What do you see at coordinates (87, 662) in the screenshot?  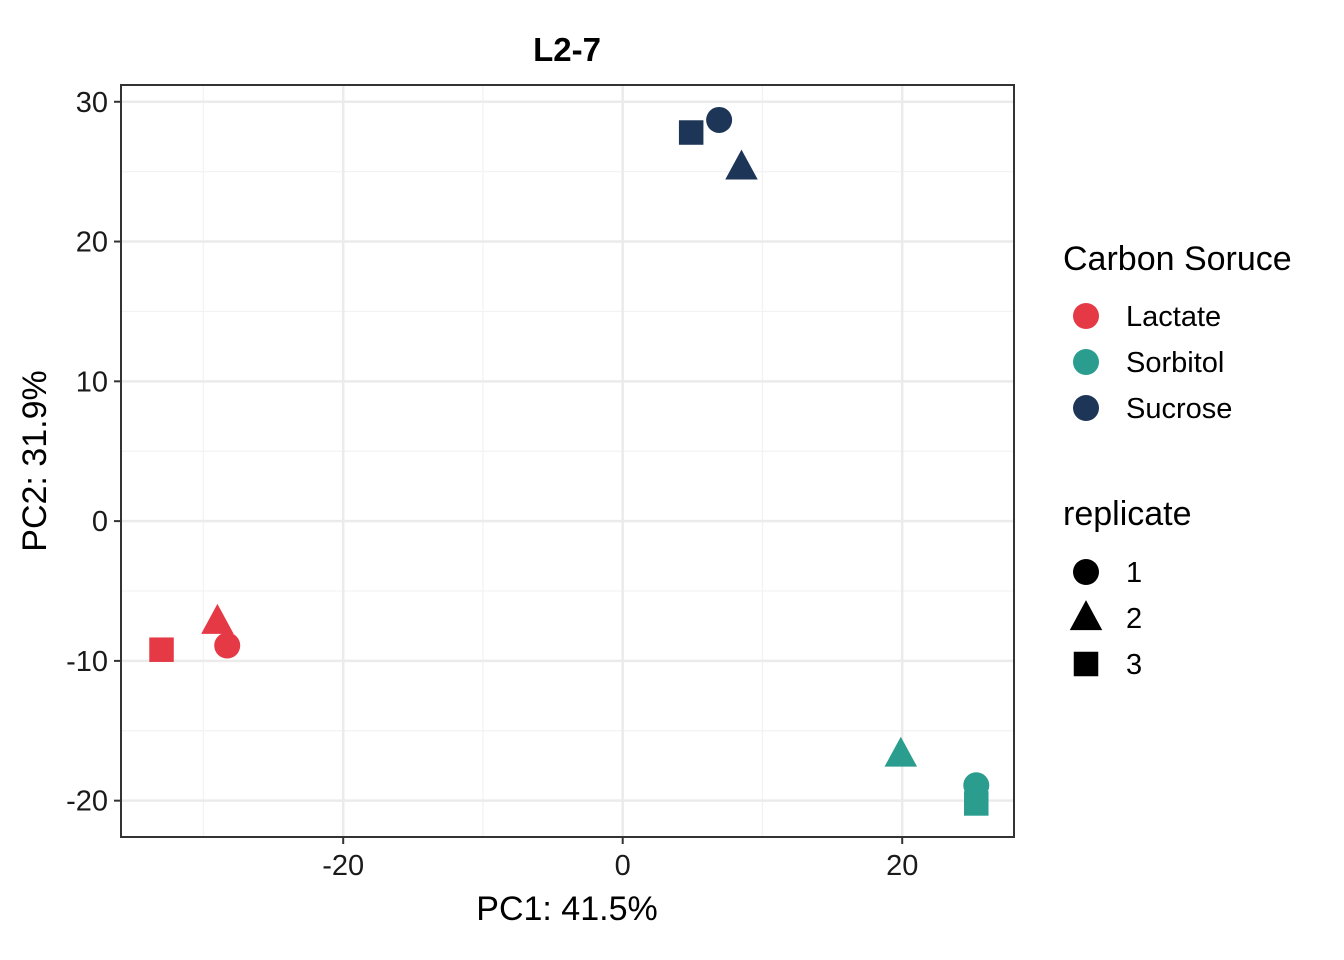 I see `y-tick-label: -10` at bounding box center [87, 662].